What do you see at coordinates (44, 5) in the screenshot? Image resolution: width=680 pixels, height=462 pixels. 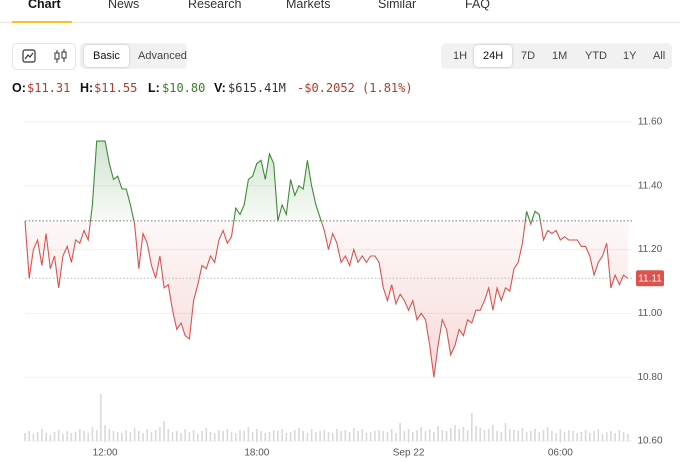 I see `tab: Chart` at bounding box center [44, 5].